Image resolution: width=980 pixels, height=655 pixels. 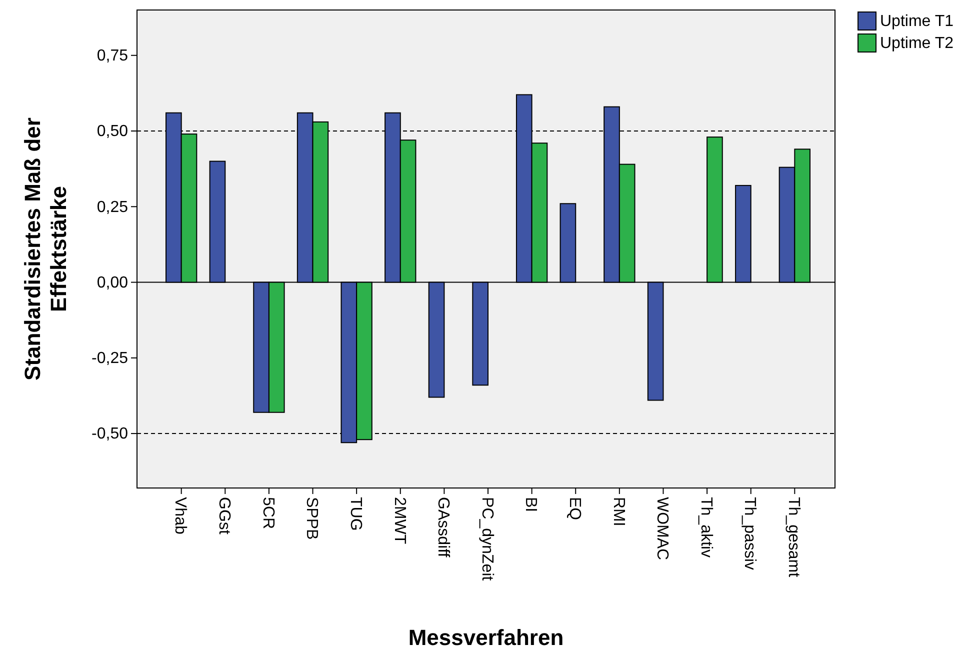 What do you see at coordinates (487, 539) in the screenshot?
I see `x-tick-label: PC_dynZeit` at bounding box center [487, 539].